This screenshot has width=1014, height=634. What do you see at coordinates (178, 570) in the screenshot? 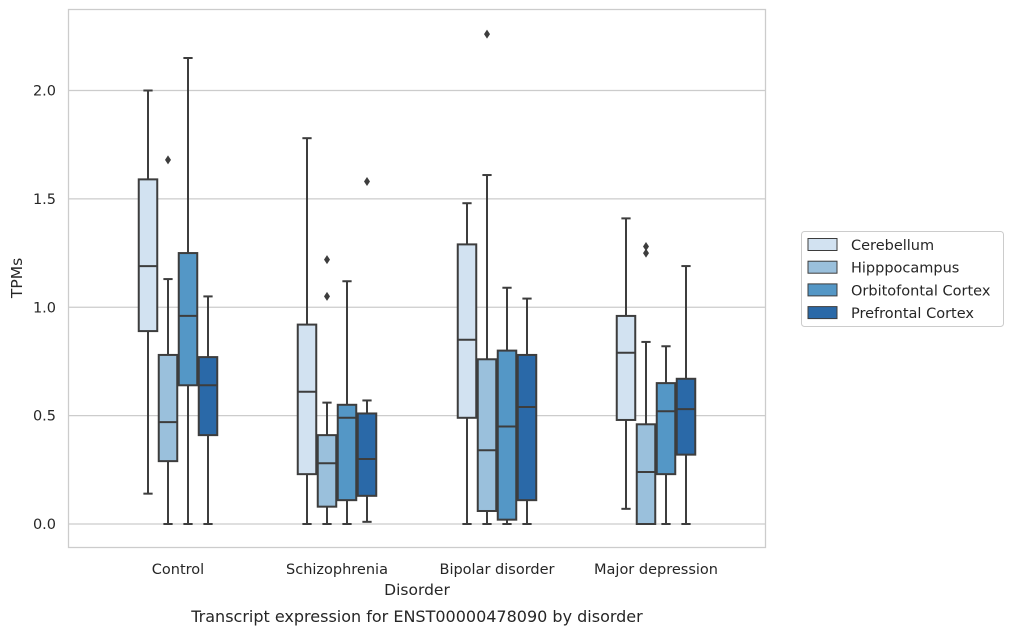
I see `x-tick-label: Control` at bounding box center [178, 570].